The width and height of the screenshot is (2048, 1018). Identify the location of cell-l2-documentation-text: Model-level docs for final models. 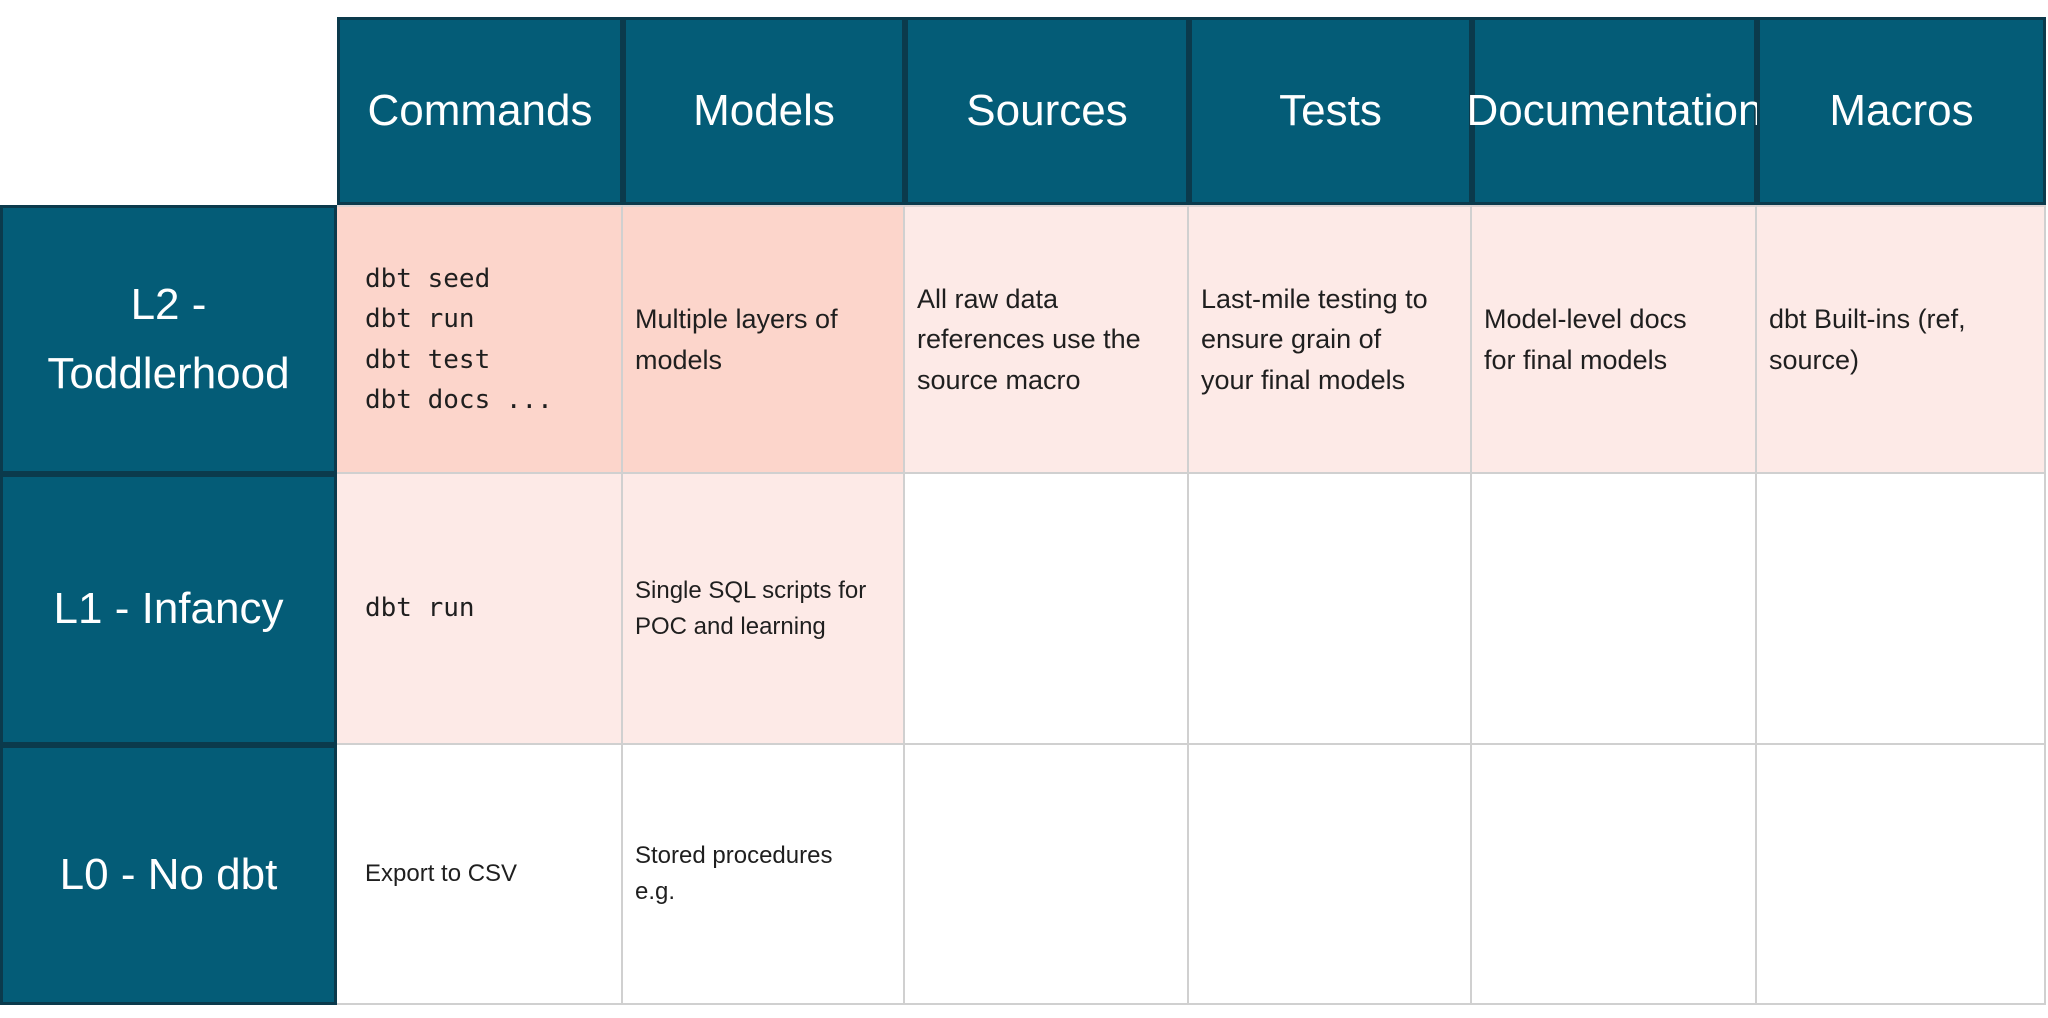
(1585, 339).